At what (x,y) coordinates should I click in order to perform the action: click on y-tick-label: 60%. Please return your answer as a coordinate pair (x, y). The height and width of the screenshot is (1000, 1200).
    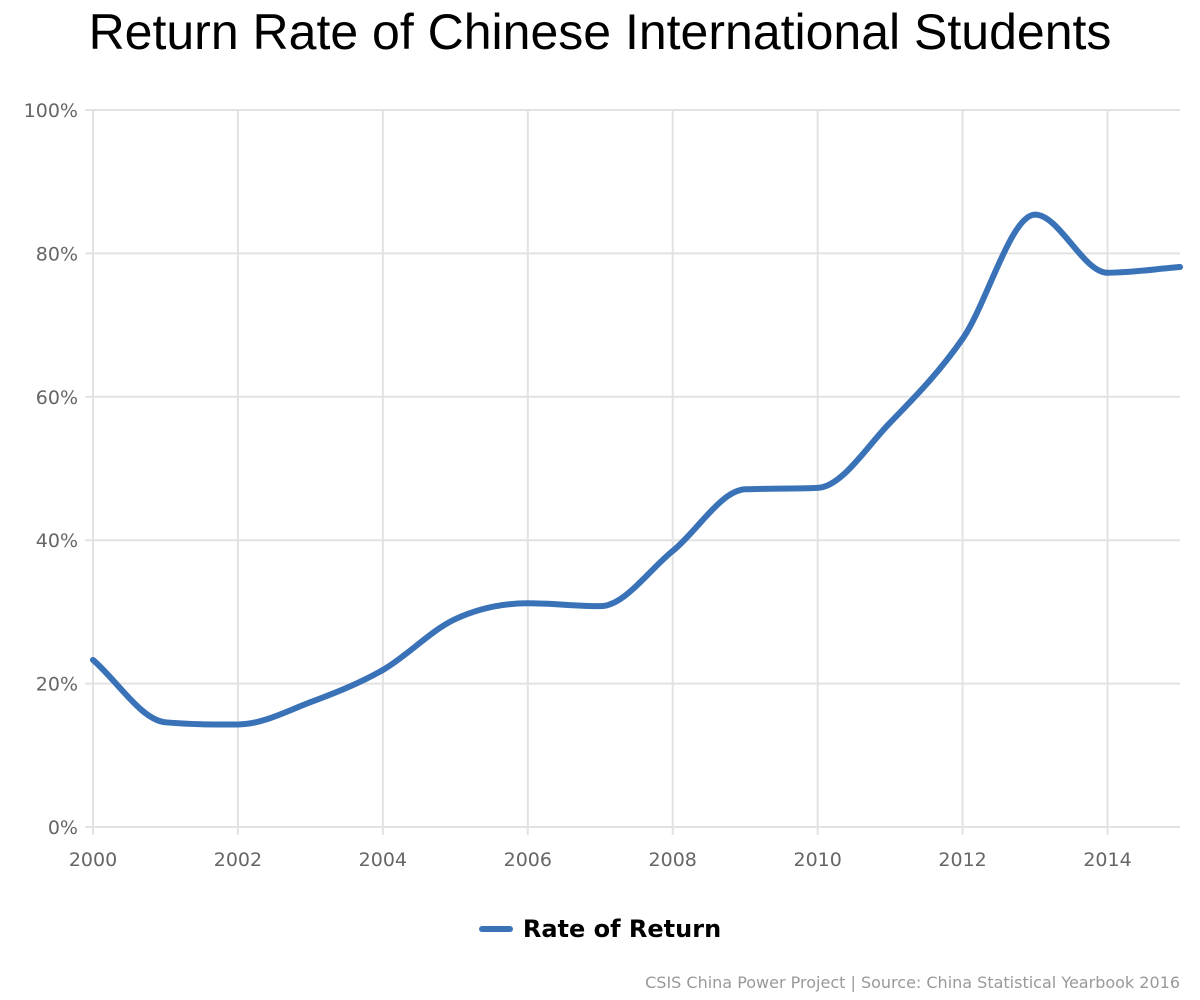
    Looking at the image, I should click on (57, 398).